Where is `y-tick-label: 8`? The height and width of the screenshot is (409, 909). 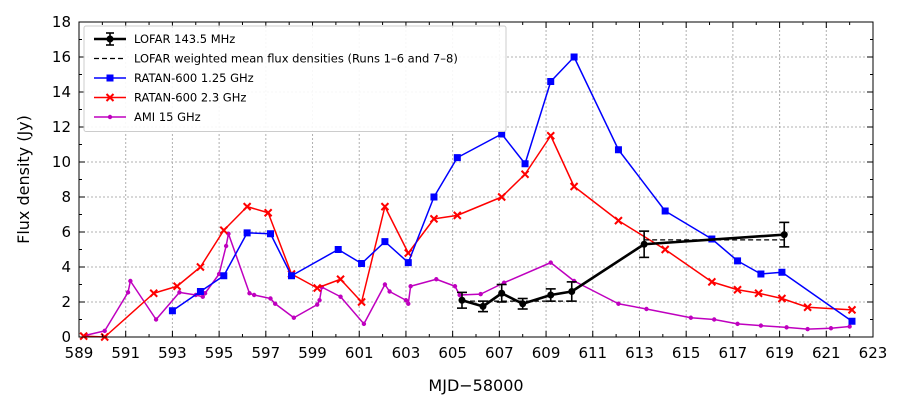 y-tick-label: 8 is located at coordinates (66, 197).